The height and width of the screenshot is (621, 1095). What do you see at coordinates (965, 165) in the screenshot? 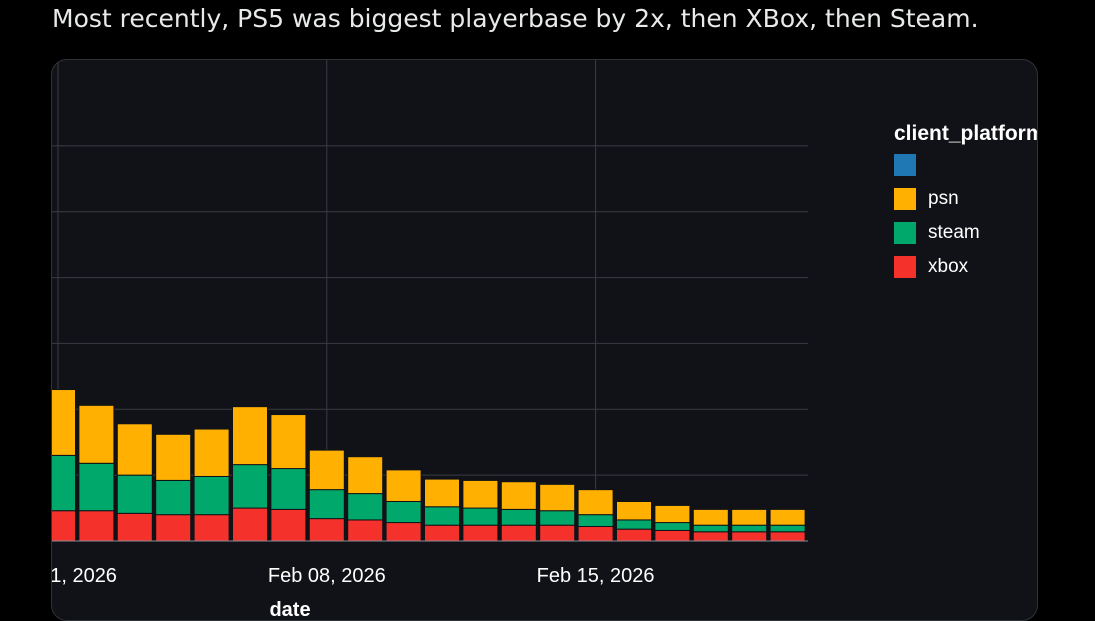
I see `legend-item-blank` at bounding box center [965, 165].